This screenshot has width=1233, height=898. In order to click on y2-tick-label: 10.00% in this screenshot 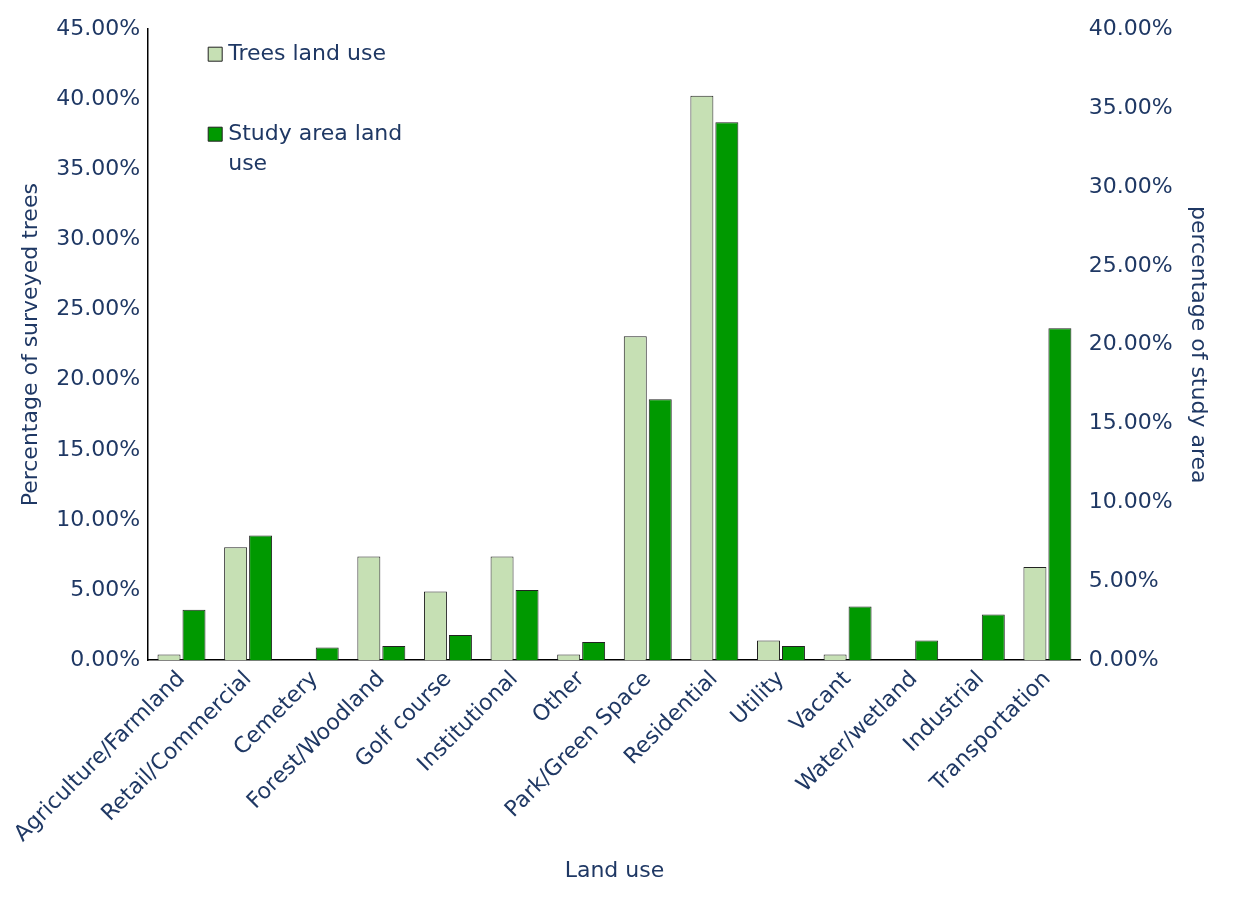, I will do `click(1130, 501)`.